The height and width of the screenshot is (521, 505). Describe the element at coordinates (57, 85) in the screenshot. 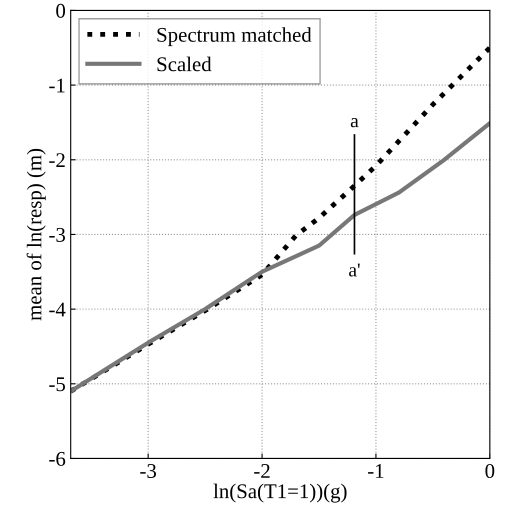

I see `y-tick-label: -1` at that location.